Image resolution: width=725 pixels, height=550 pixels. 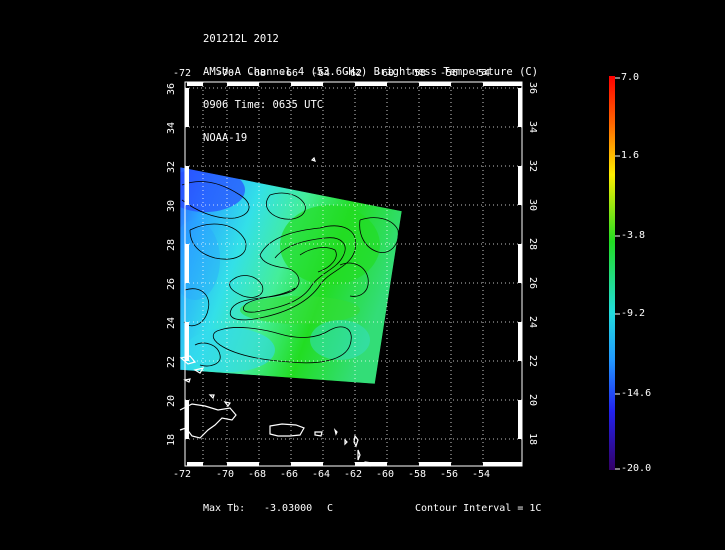 I want to click on lon-label-top-8: -58, so click(x=417, y=73).